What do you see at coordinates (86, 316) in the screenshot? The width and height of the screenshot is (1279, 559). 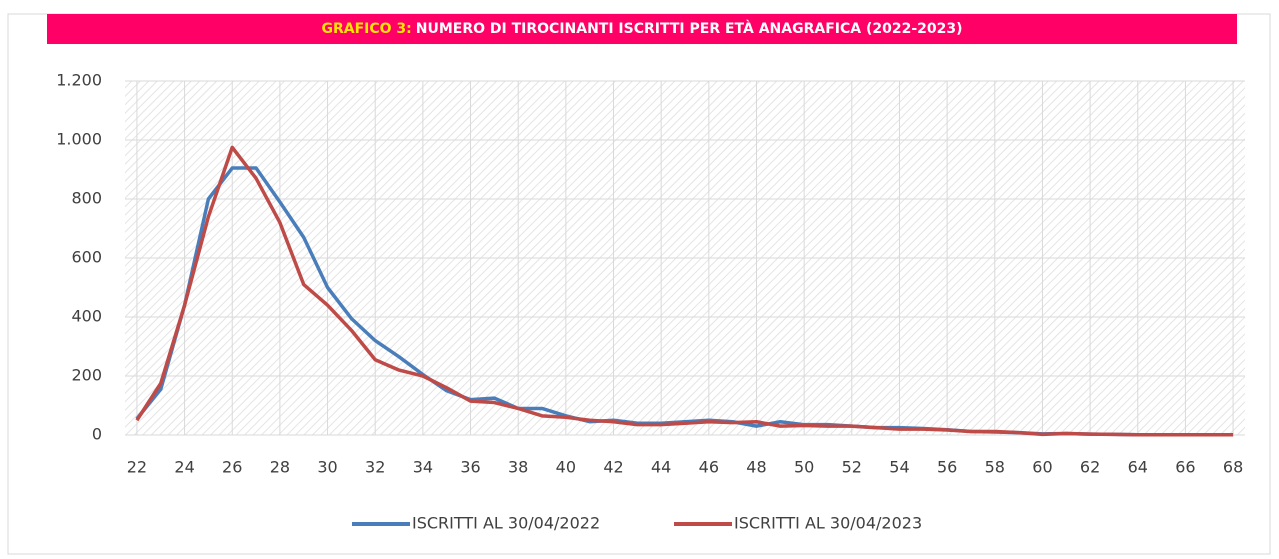 I see `y-tick-label: 400` at bounding box center [86, 316].